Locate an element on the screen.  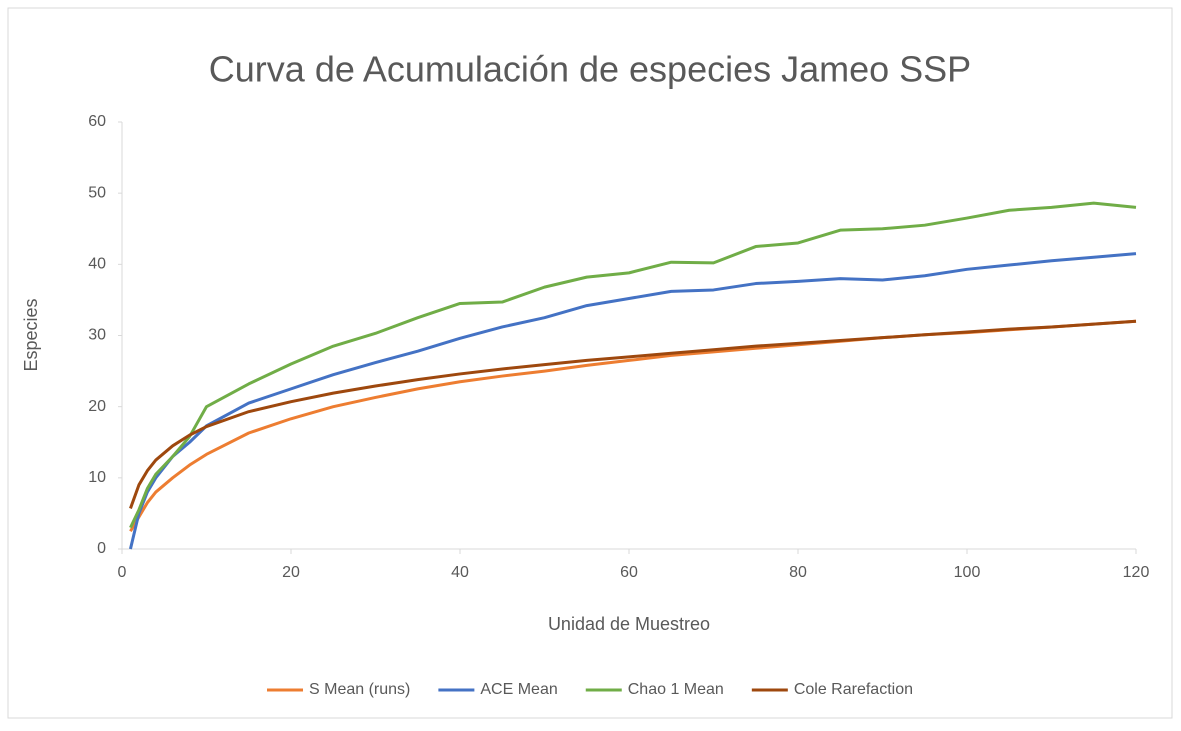
x-tick-label: 60 is located at coordinates (629, 572).